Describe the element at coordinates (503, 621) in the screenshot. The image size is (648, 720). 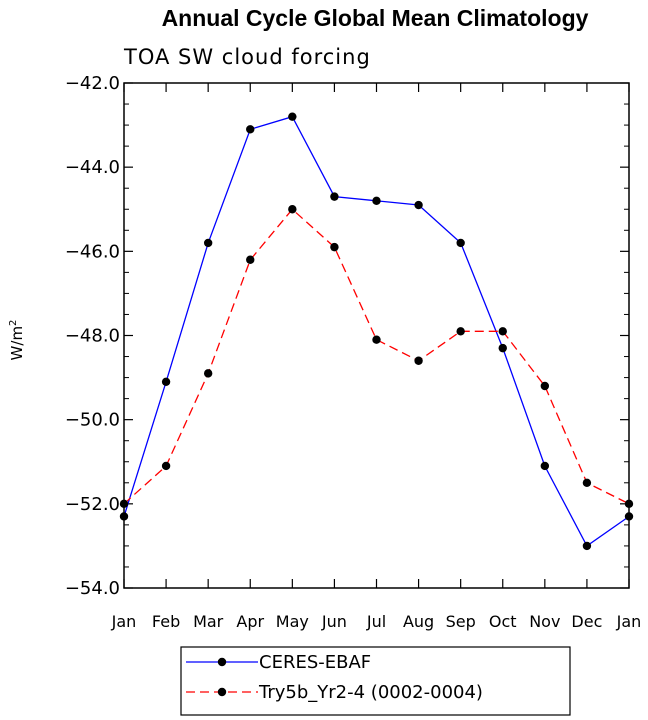
I see `x-tick-label: Oct` at that location.